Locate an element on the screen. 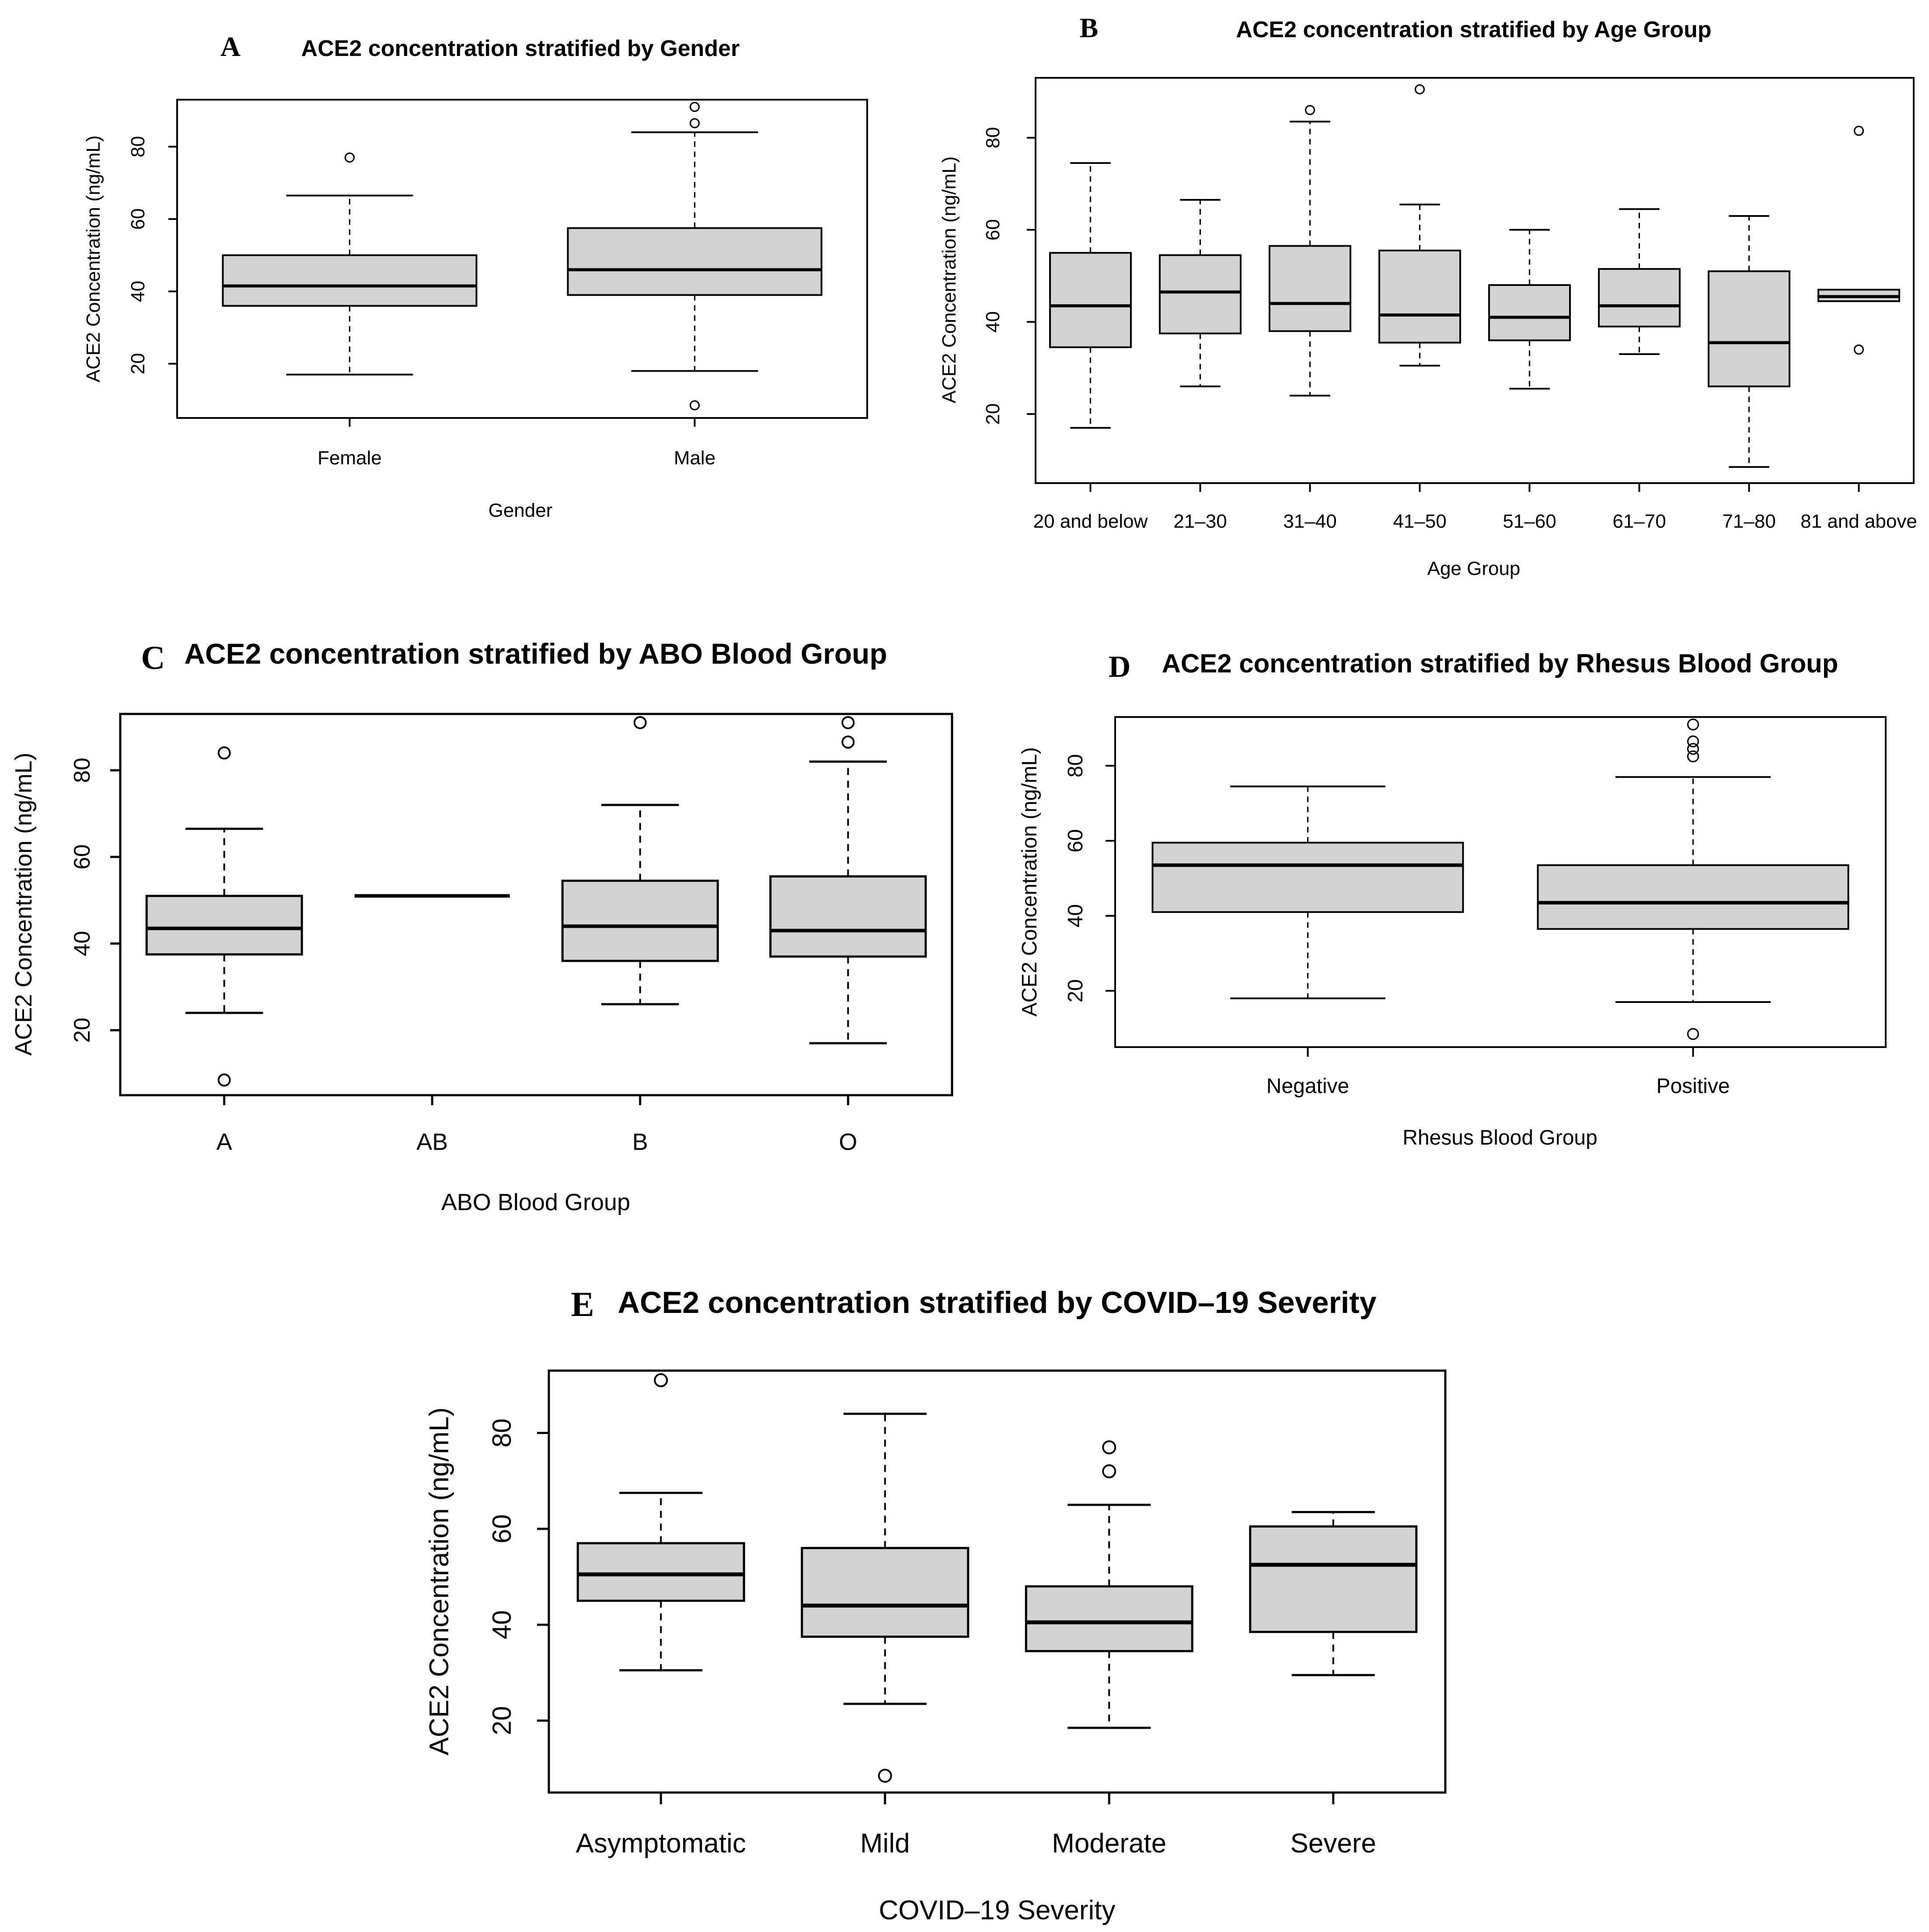 The width and height of the screenshot is (1929, 1932). box-negative is located at coordinates (1307, 892).